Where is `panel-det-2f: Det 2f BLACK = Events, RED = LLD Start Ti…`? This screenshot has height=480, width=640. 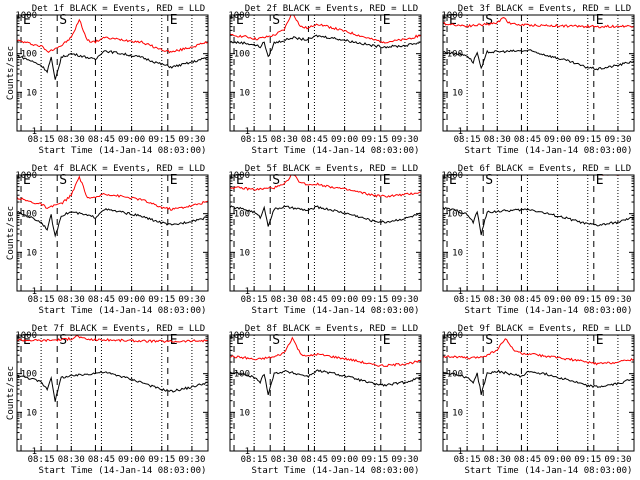 panel-det-2f: Det 2f BLACK = Events, RED = LLD Start Ti… is located at coordinates (325, 80).